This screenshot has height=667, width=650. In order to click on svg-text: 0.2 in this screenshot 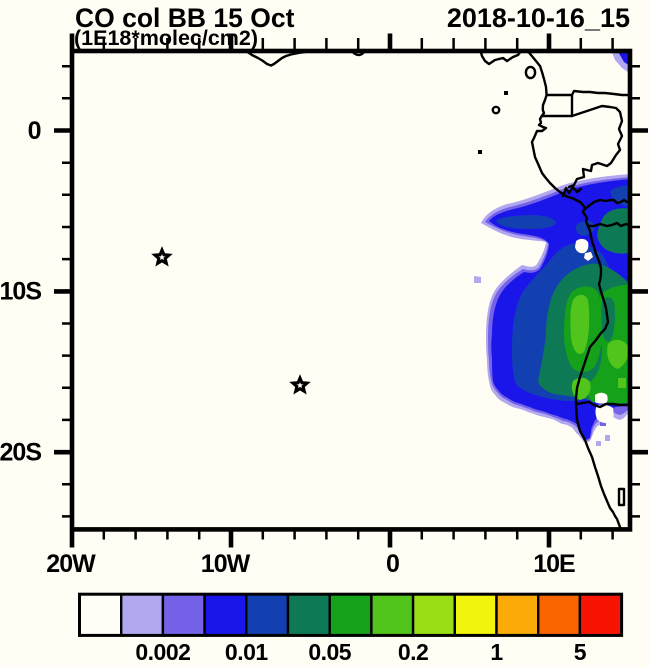, I will do `click(413, 652)`.